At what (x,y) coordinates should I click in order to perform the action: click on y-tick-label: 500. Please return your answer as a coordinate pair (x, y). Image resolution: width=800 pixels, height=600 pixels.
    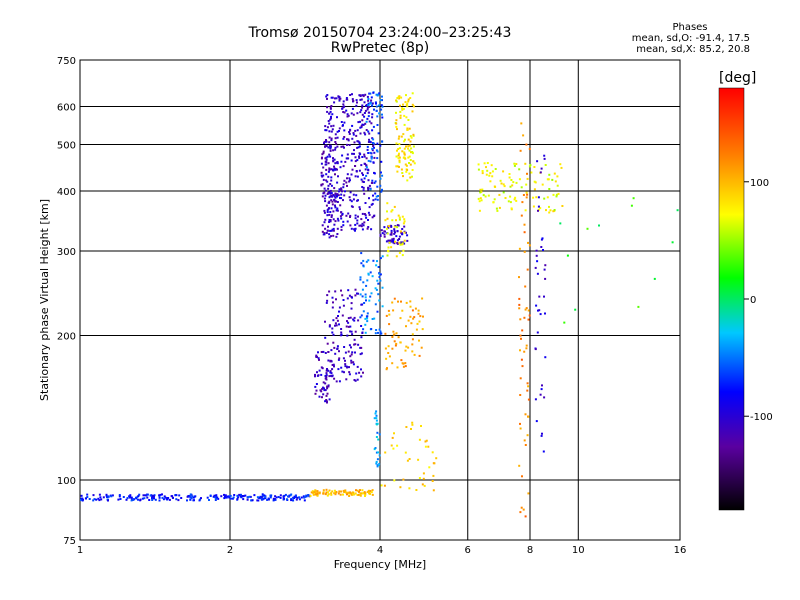
    Looking at the image, I should click on (66, 146).